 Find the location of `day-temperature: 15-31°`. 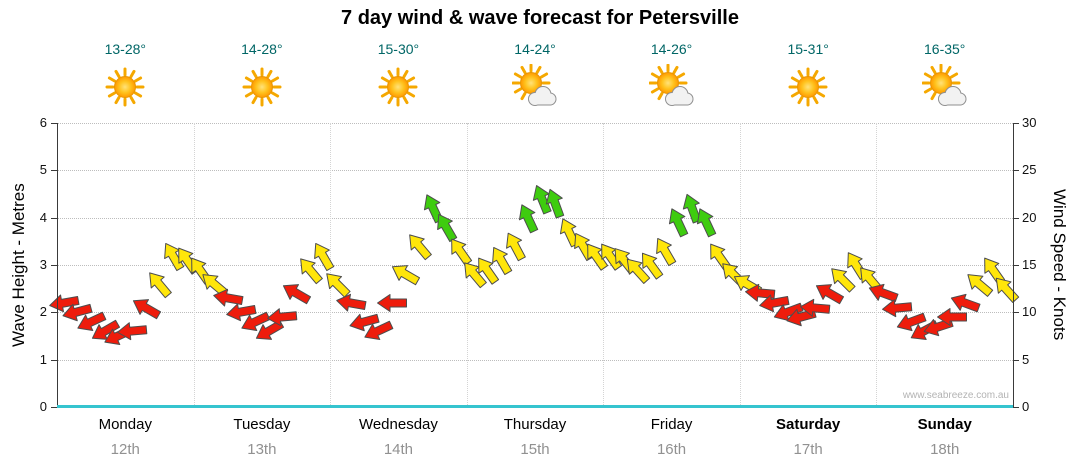

day-temperature: 15-31° is located at coordinates (808, 49).